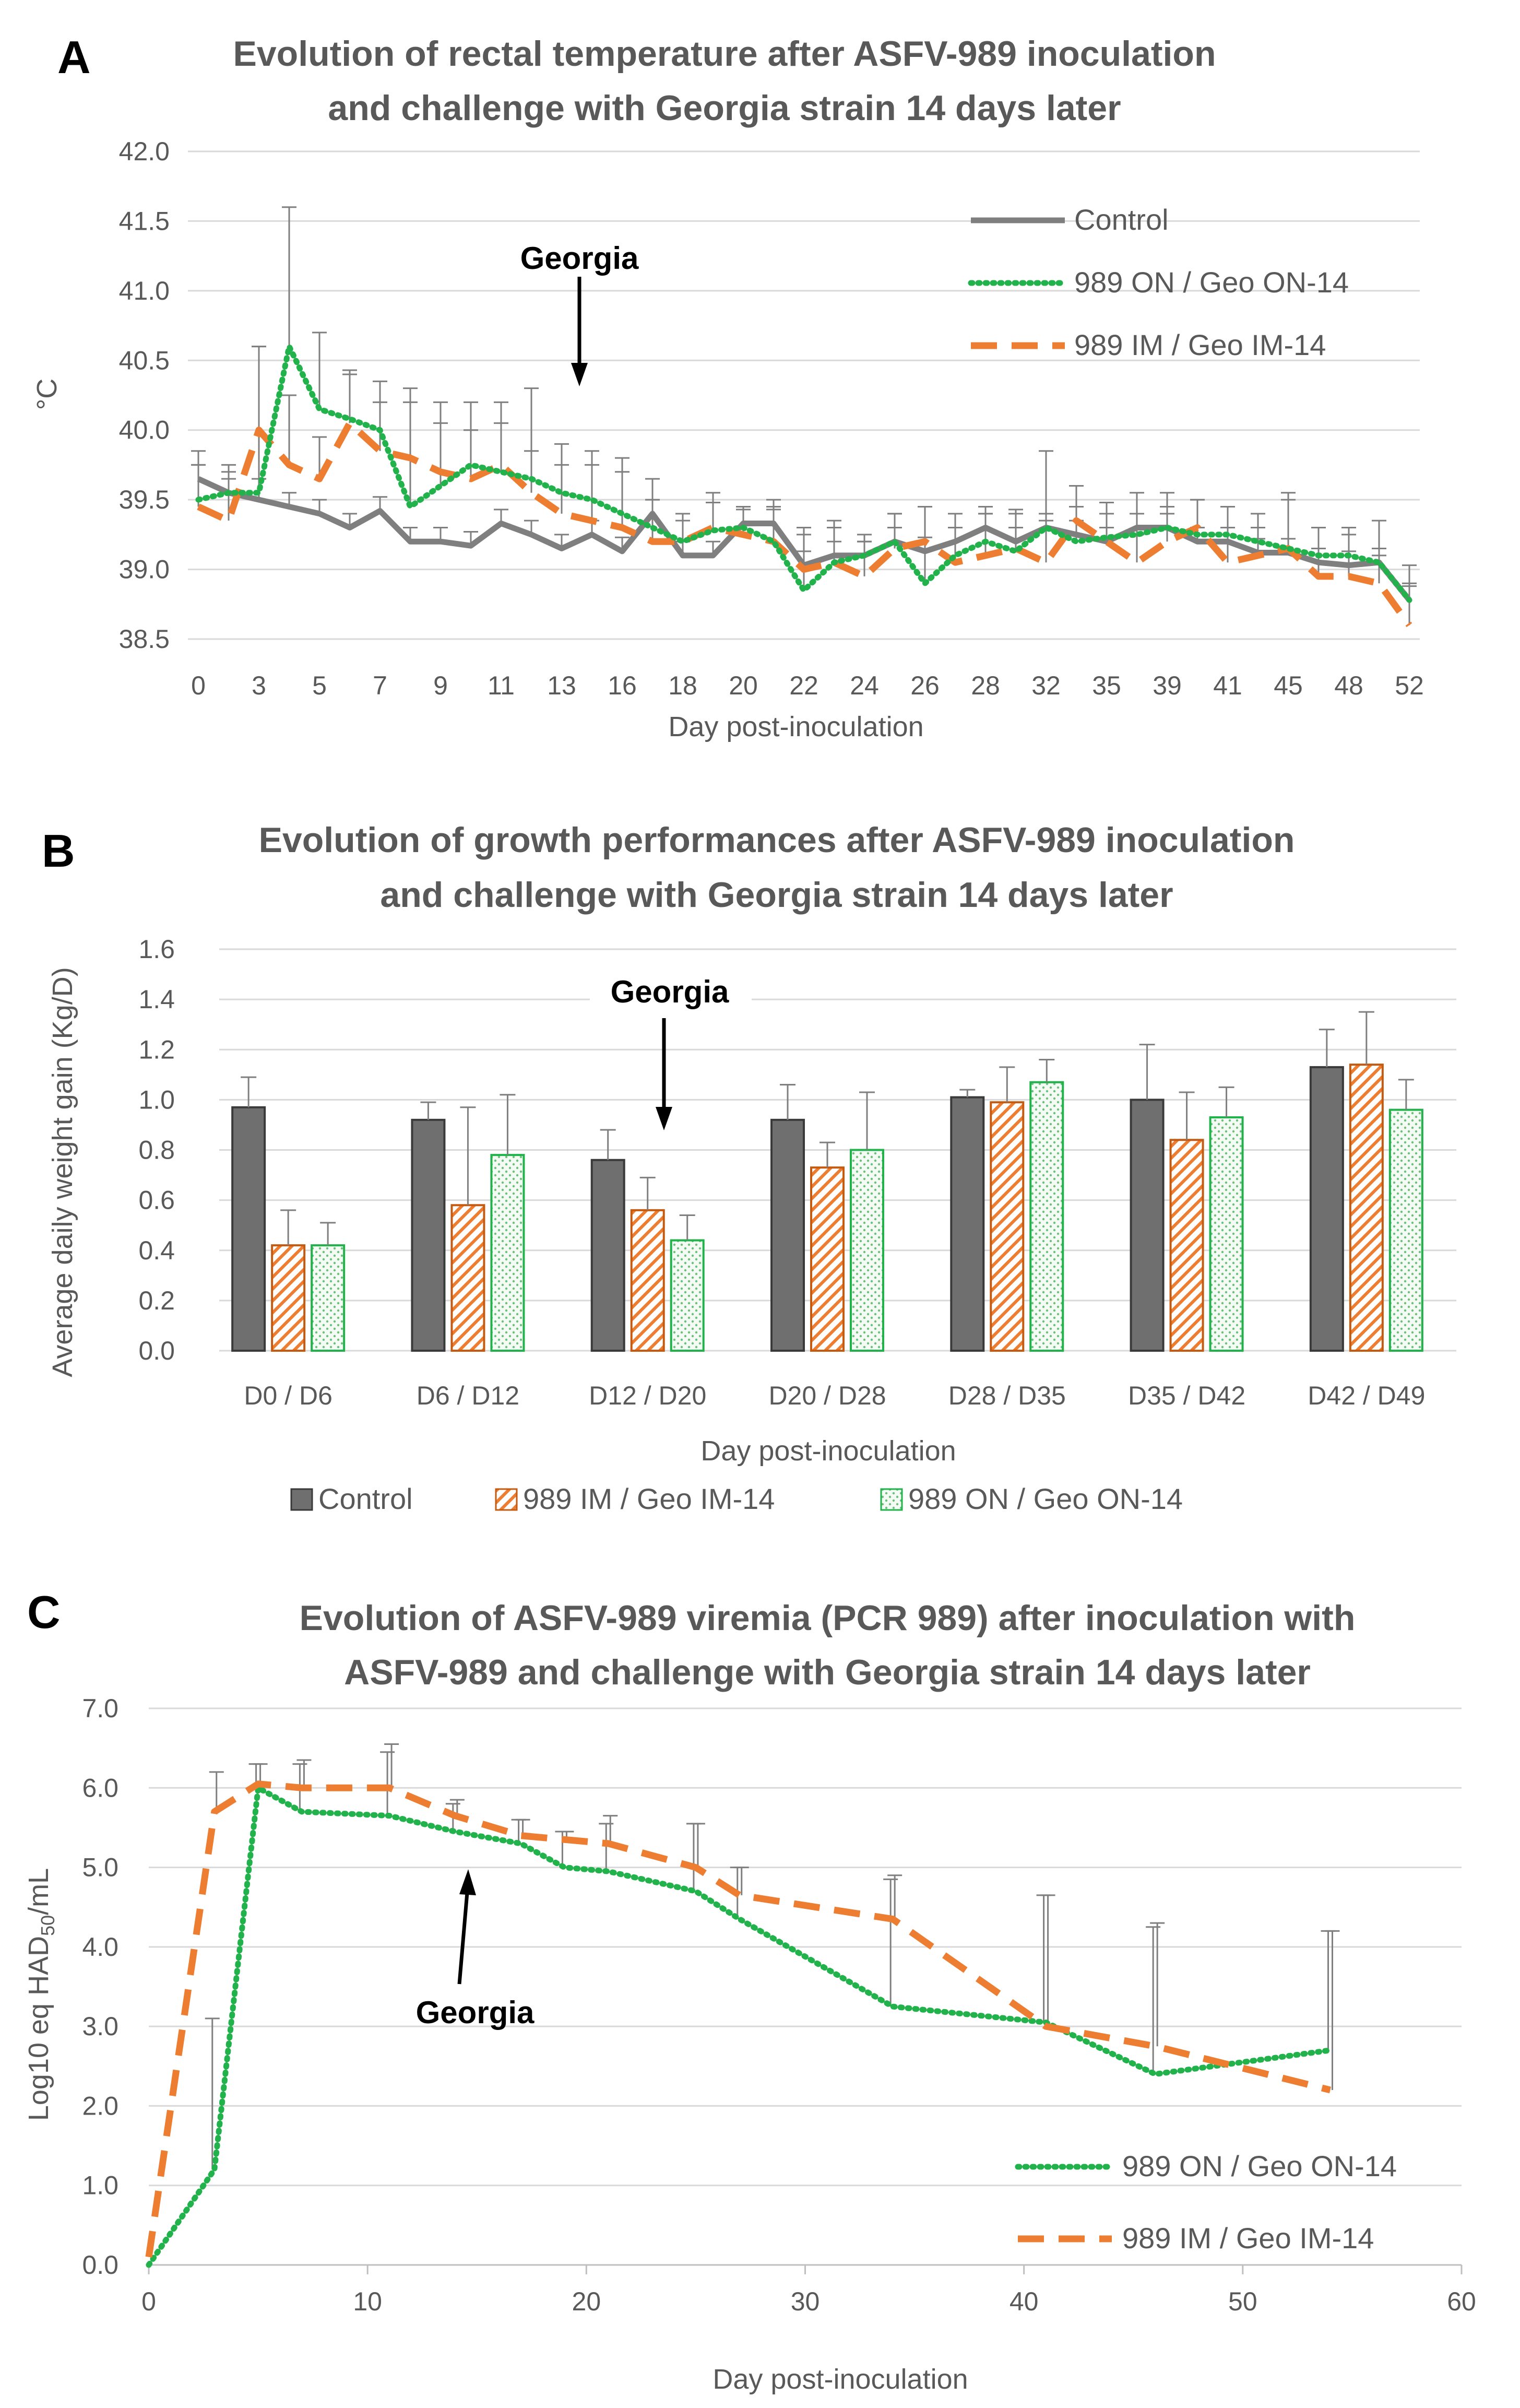  I want to click on legend-b-989-on-label: 989 ON / Geo ON-14, so click(1045, 1498).